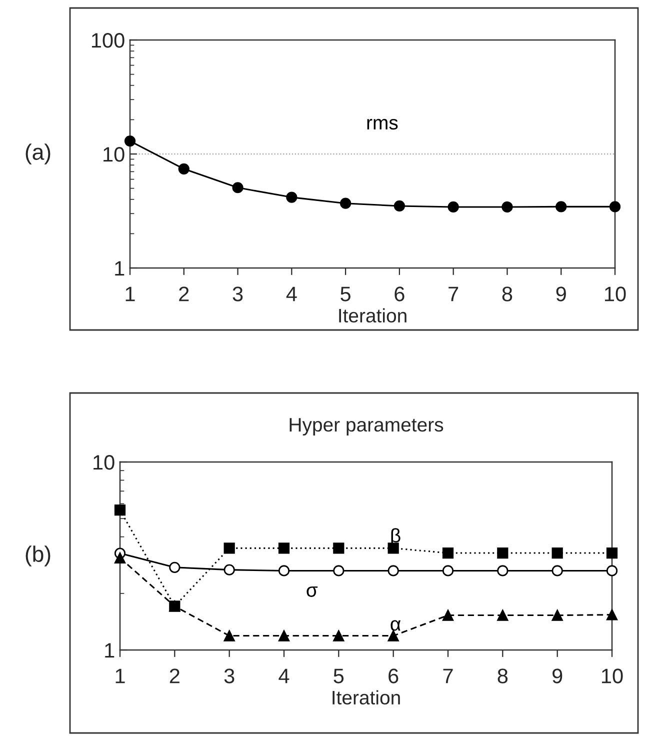 The height and width of the screenshot is (737, 646). What do you see at coordinates (108, 40) in the screenshot?
I see `y-tick-label: 100` at bounding box center [108, 40].